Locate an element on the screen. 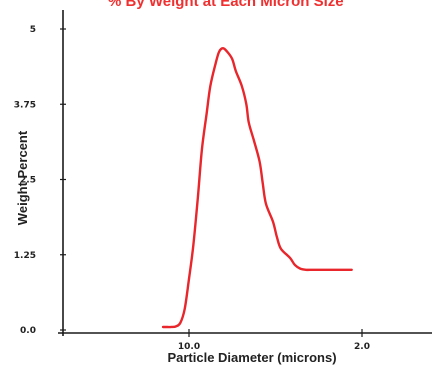  y-axis-label: Weight Percent is located at coordinates (22, 177).